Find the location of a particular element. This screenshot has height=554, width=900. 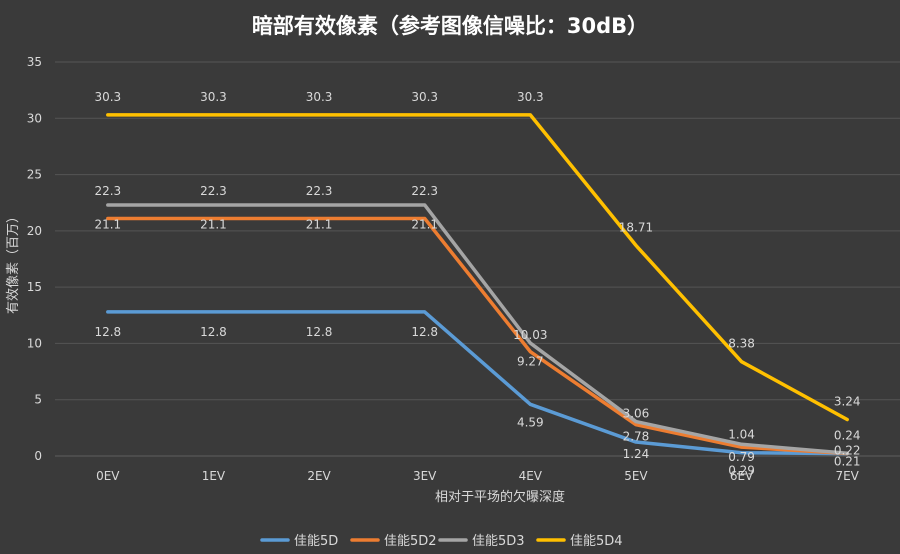

data-label: 1.24 is located at coordinates (636, 454).